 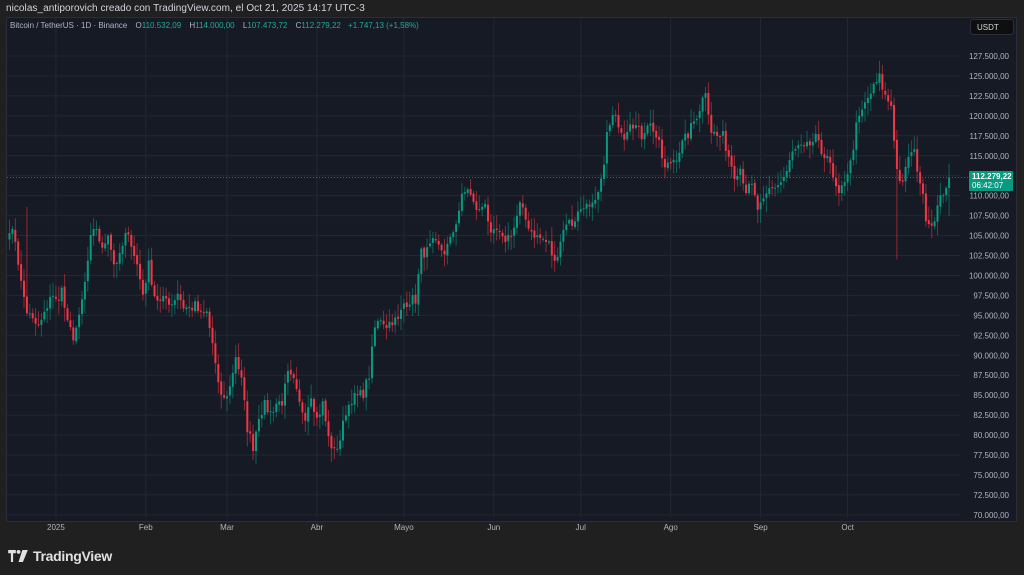 I want to click on last-price-tag: 112.279,22 06:42:07, so click(x=991, y=181).